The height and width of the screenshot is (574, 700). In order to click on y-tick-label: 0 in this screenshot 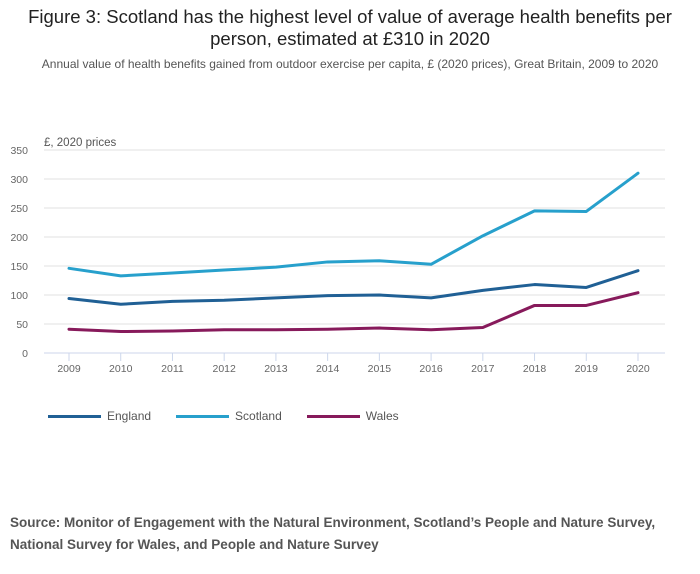, I will do `click(25, 354)`.